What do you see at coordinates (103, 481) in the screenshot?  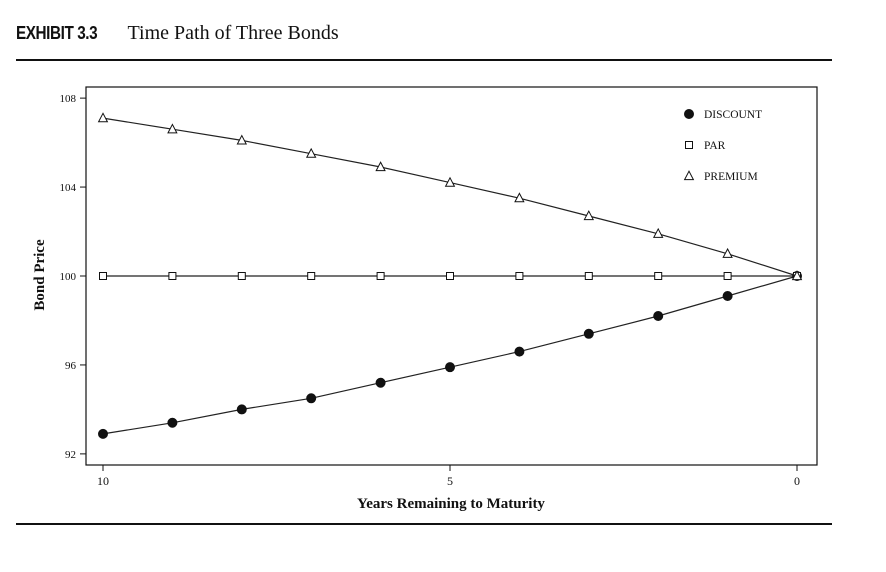 I see `x-tick-label: 10` at bounding box center [103, 481].